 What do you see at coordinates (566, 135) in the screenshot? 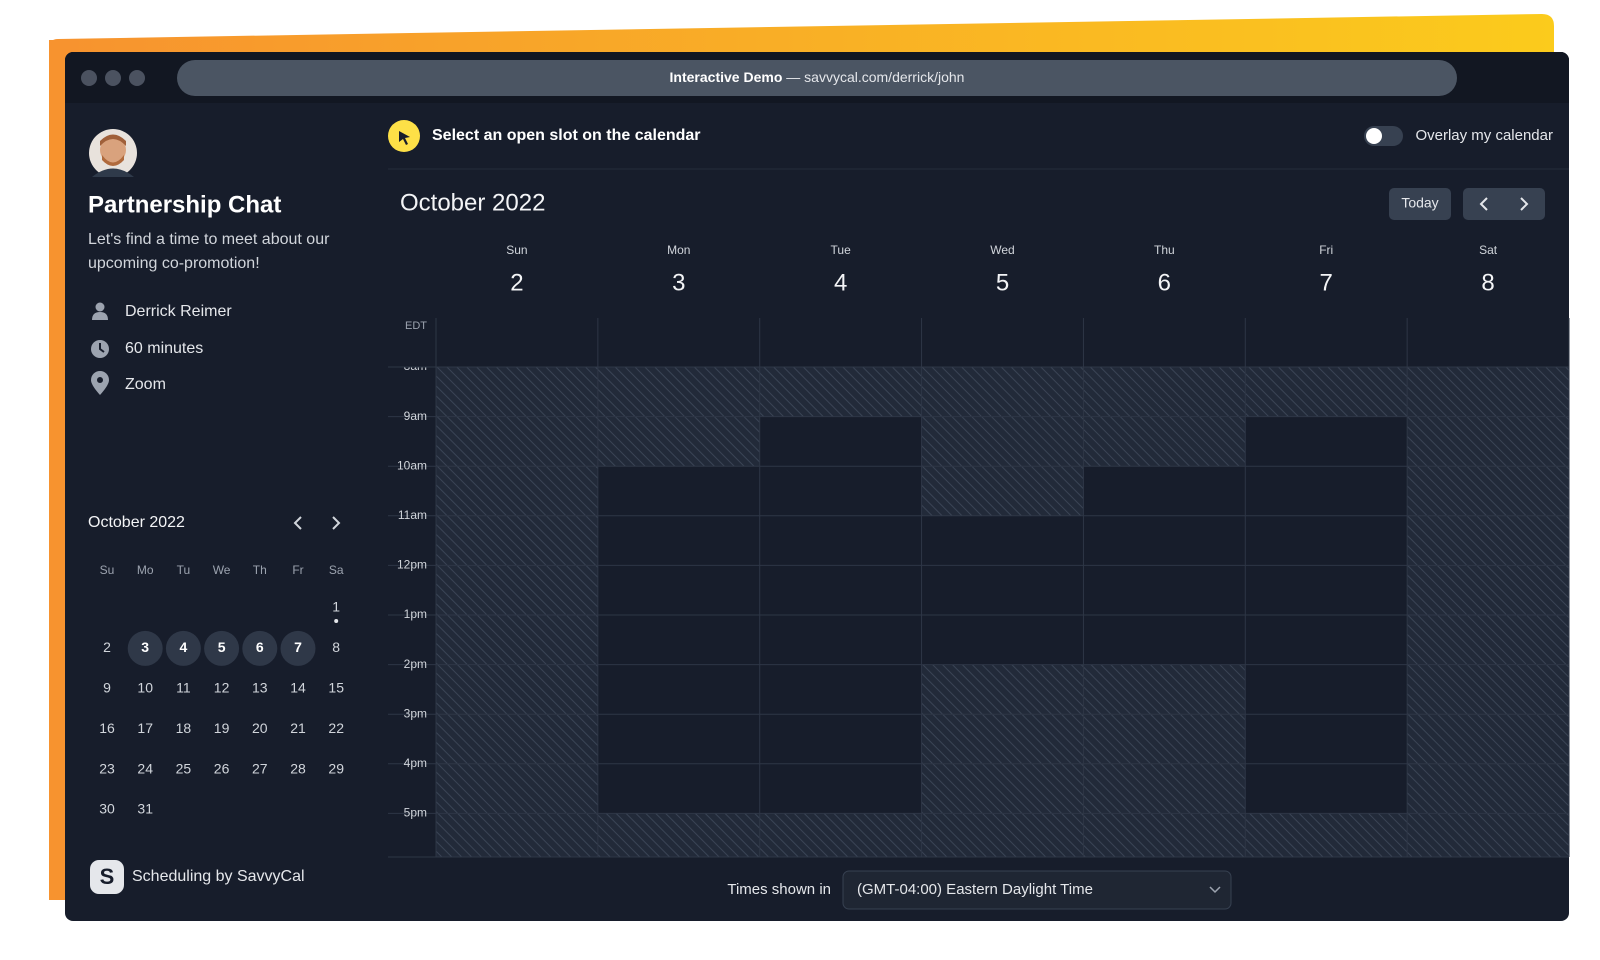
I see `prompt-text: Select an open slot on the calendar` at bounding box center [566, 135].